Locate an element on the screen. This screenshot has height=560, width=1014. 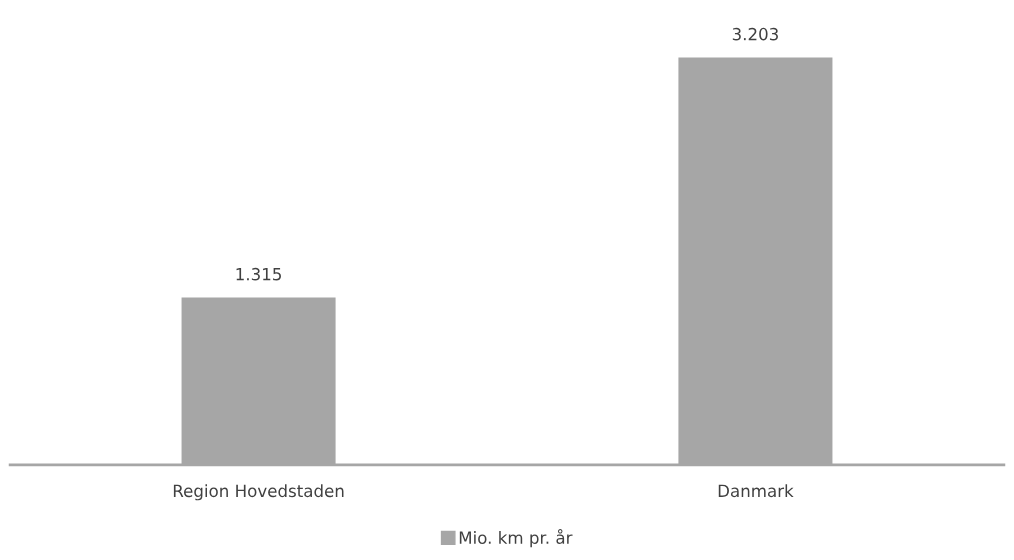
x-tick-label: Region Hovedstaden is located at coordinates (258, 492).